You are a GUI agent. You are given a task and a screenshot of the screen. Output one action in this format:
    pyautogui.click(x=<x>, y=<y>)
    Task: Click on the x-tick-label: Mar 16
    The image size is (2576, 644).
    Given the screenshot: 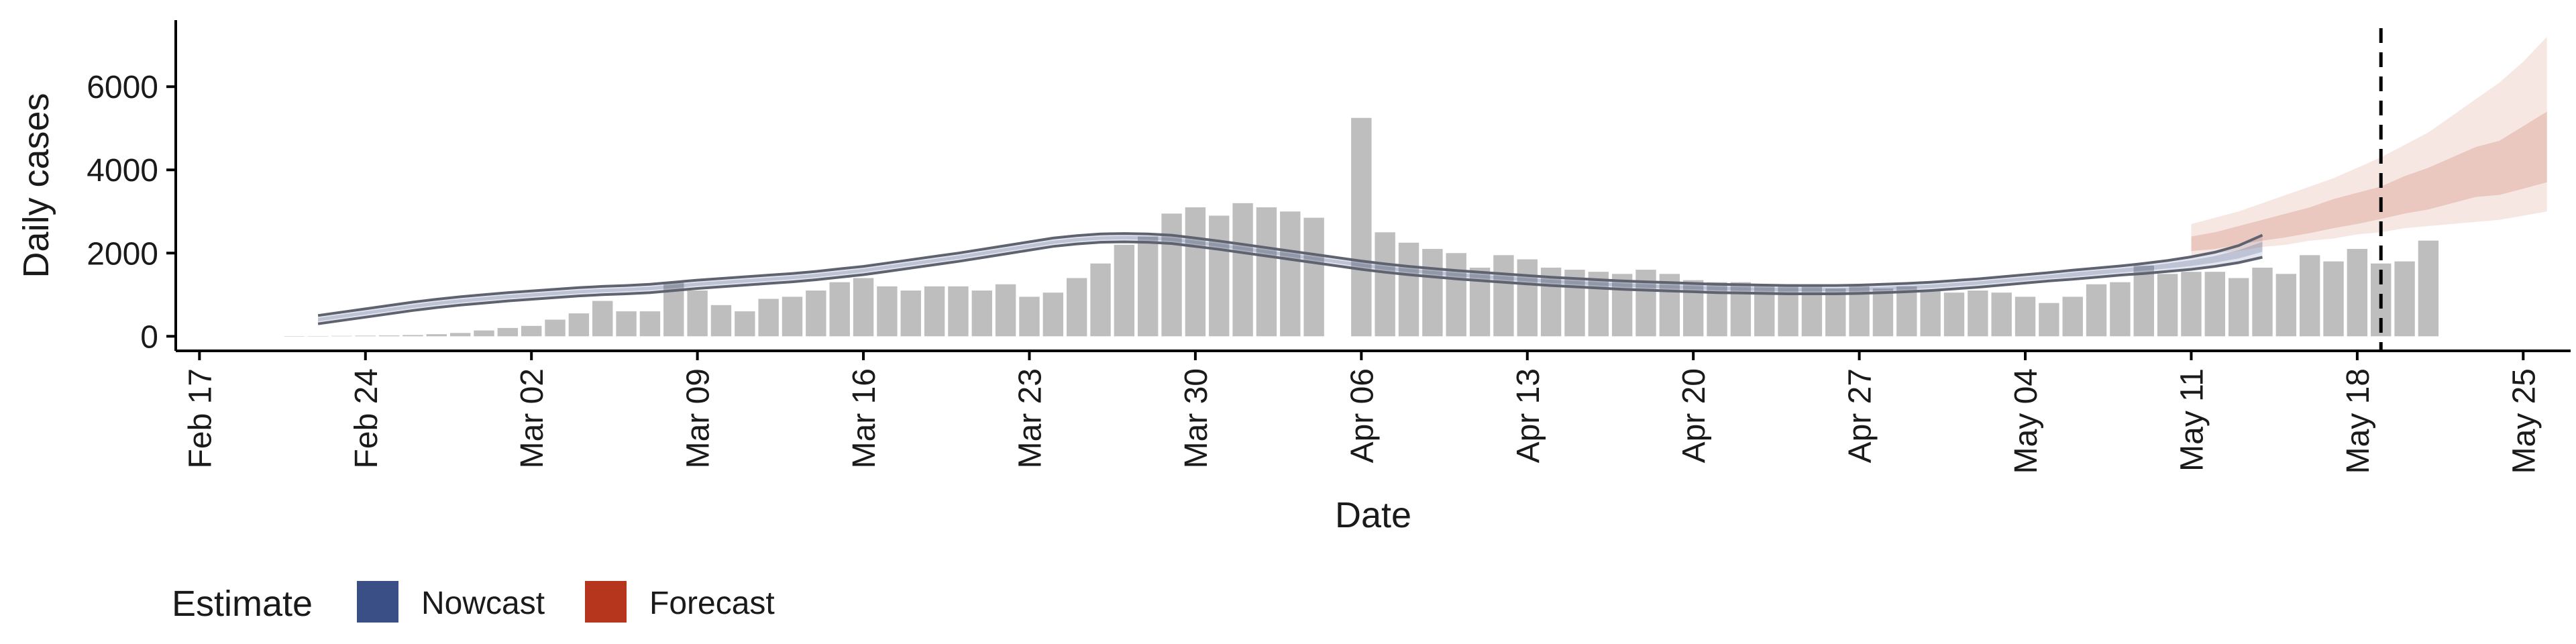 What is the action you would take?
    pyautogui.click(x=864, y=418)
    